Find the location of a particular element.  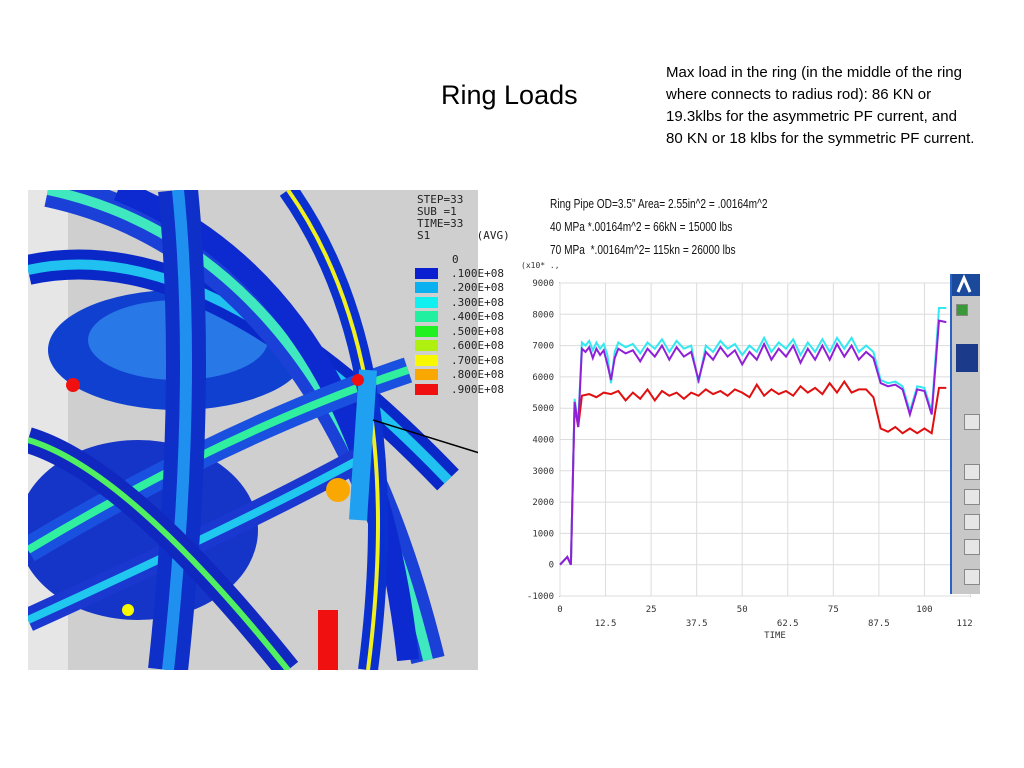

y-tick-label: -1000 is located at coordinates (540, 597).